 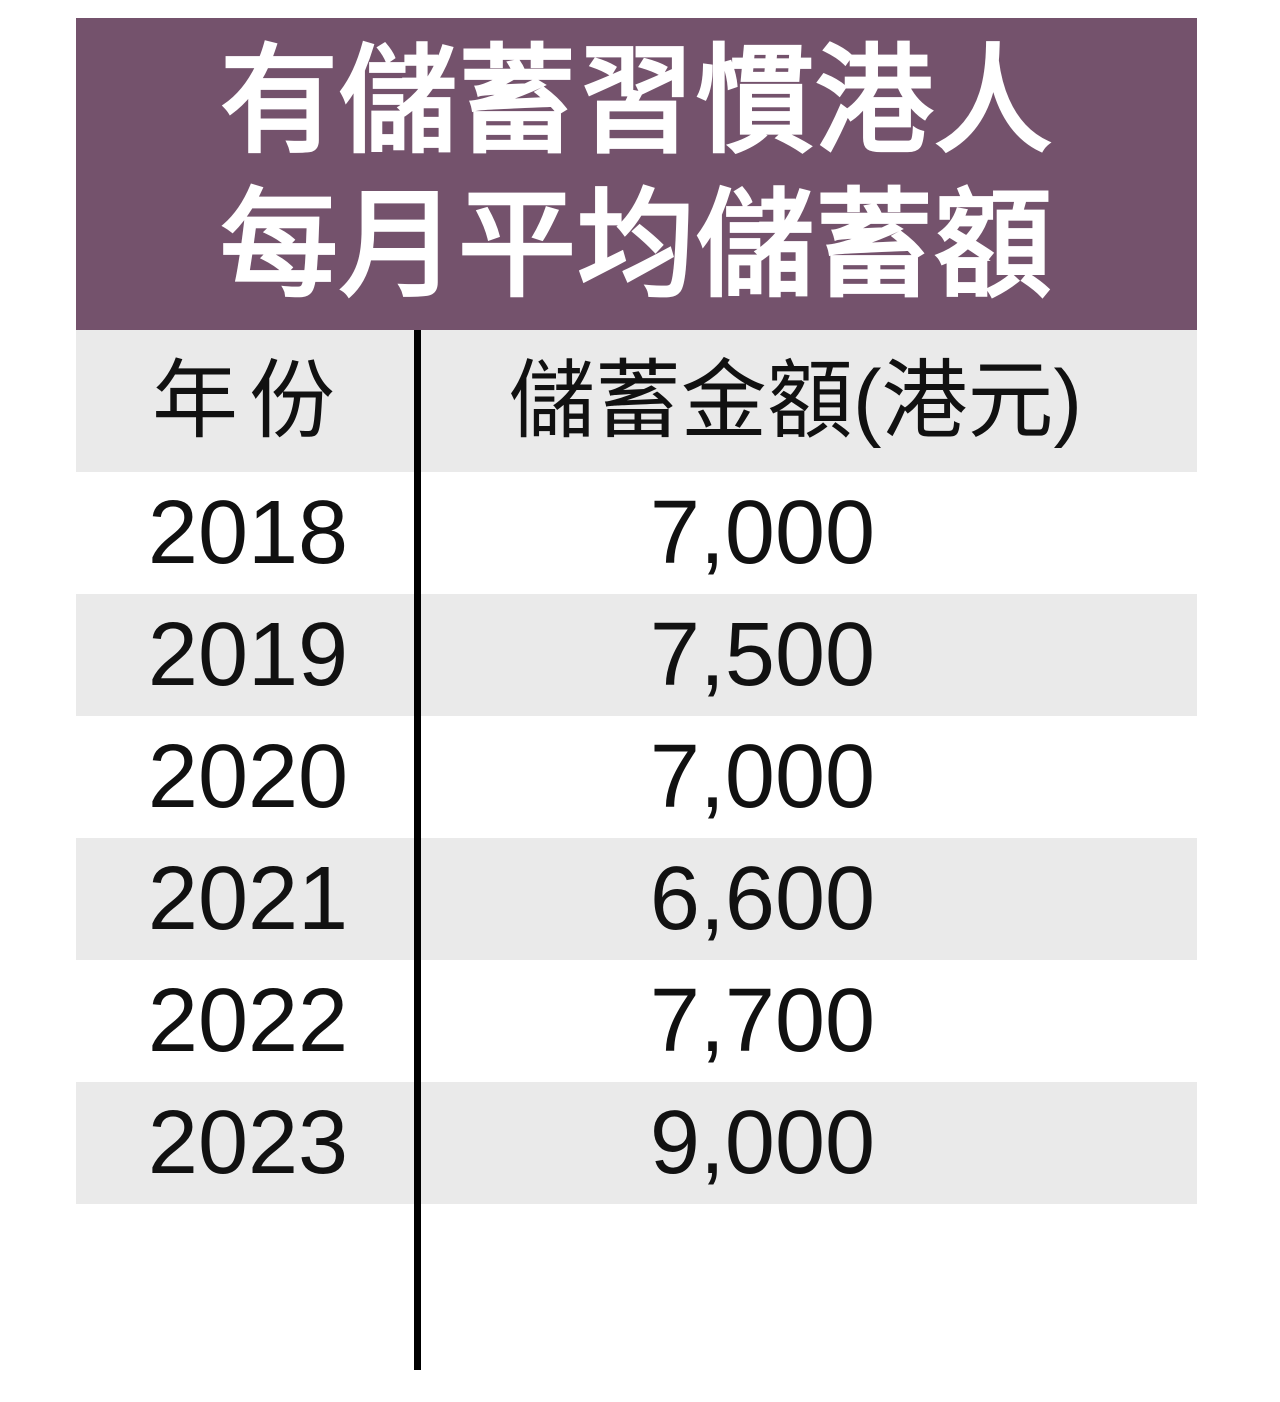 What do you see at coordinates (636, 1143) in the screenshot?
I see `table-row: 2023 9,000` at bounding box center [636, 1143].